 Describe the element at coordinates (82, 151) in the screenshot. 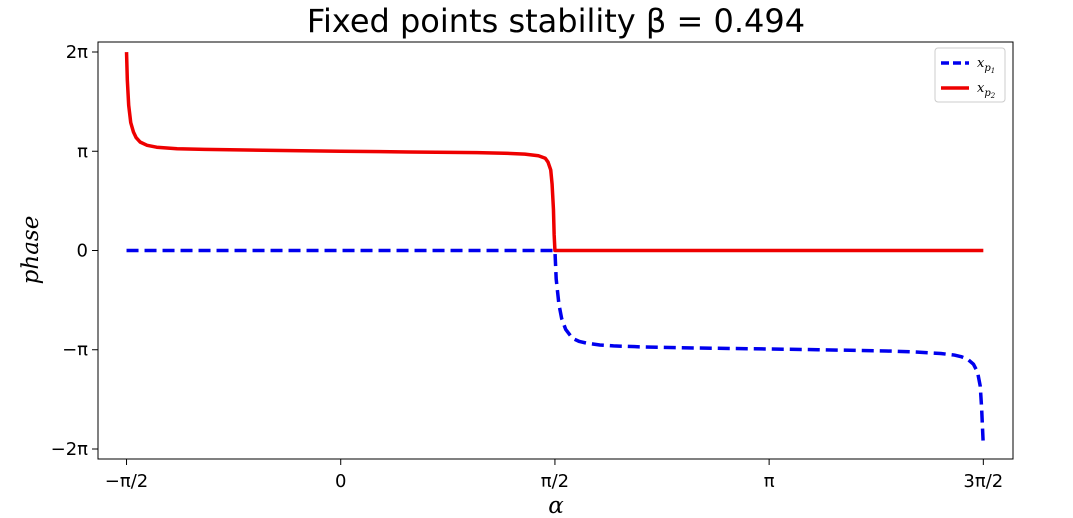

I see `y-tick-label-2: π` at that location.